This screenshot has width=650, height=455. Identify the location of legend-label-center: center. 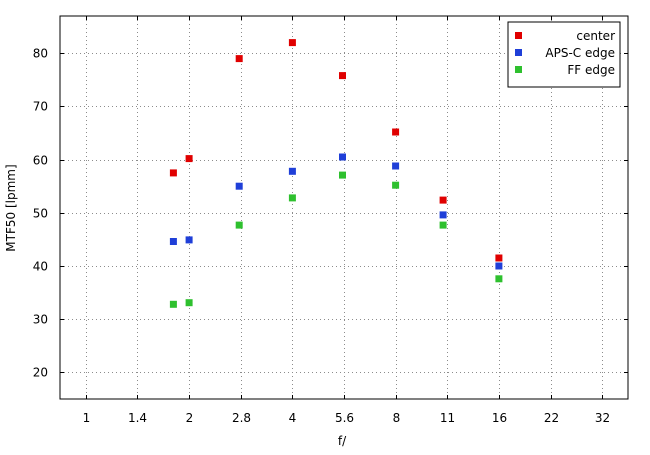
(595, 36).